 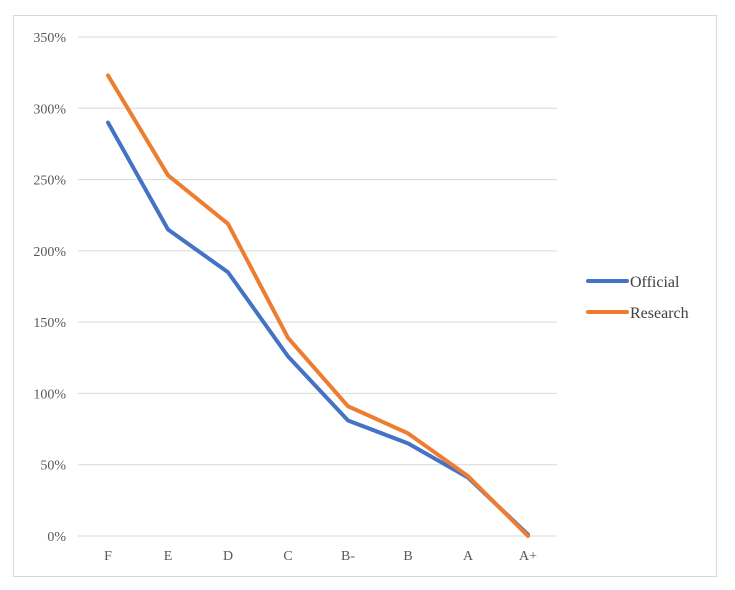 What do you see at coordinates (49, 288) in the screenshot?
I see `y-axis-tick-labels: 0% 50% 100% 150% 200% 250% 300% 350%` at bounding box center [49, 288].